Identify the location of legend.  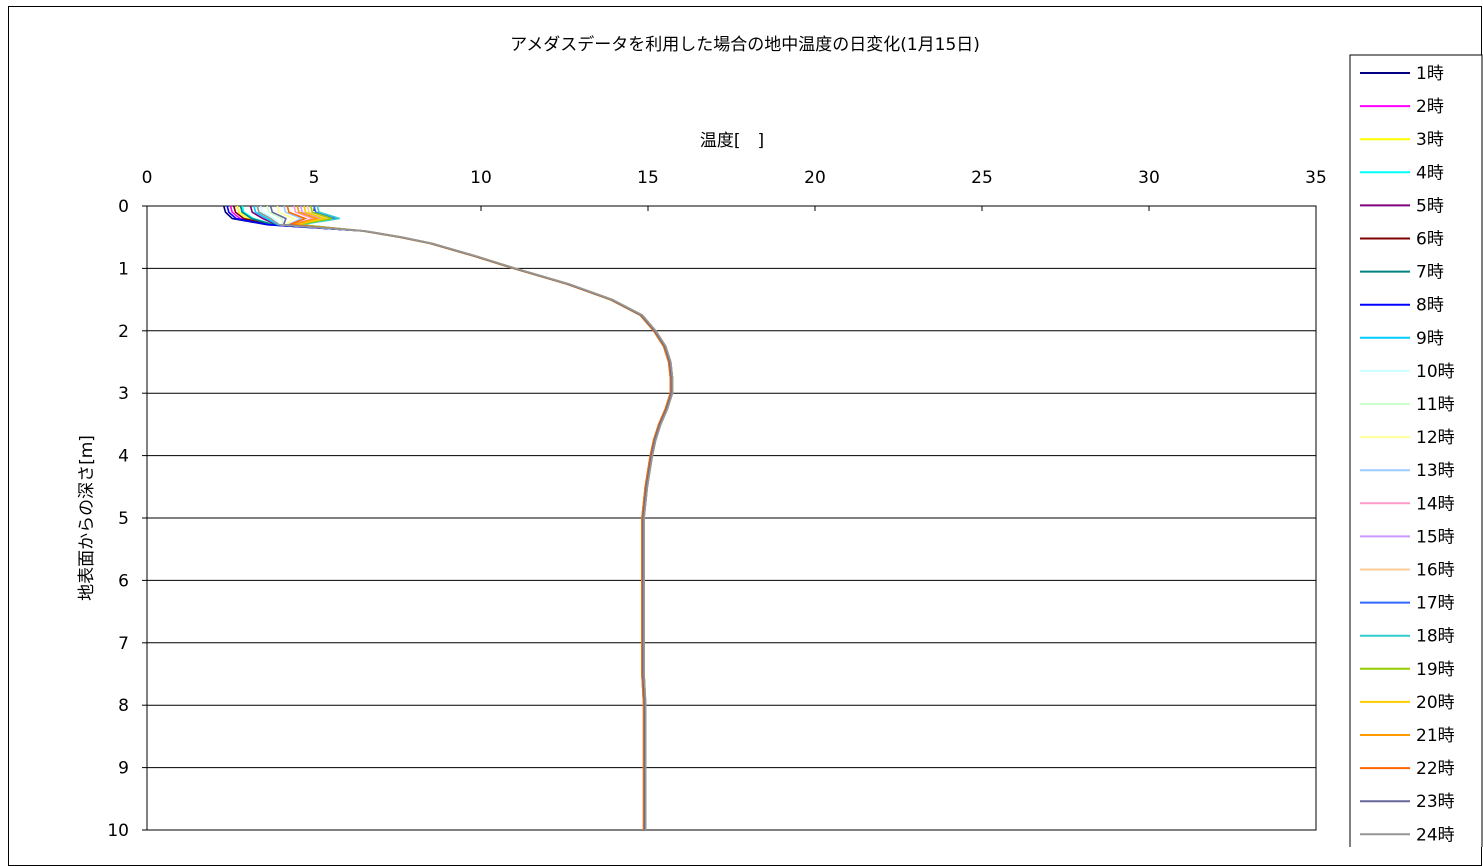
(1416, 450).